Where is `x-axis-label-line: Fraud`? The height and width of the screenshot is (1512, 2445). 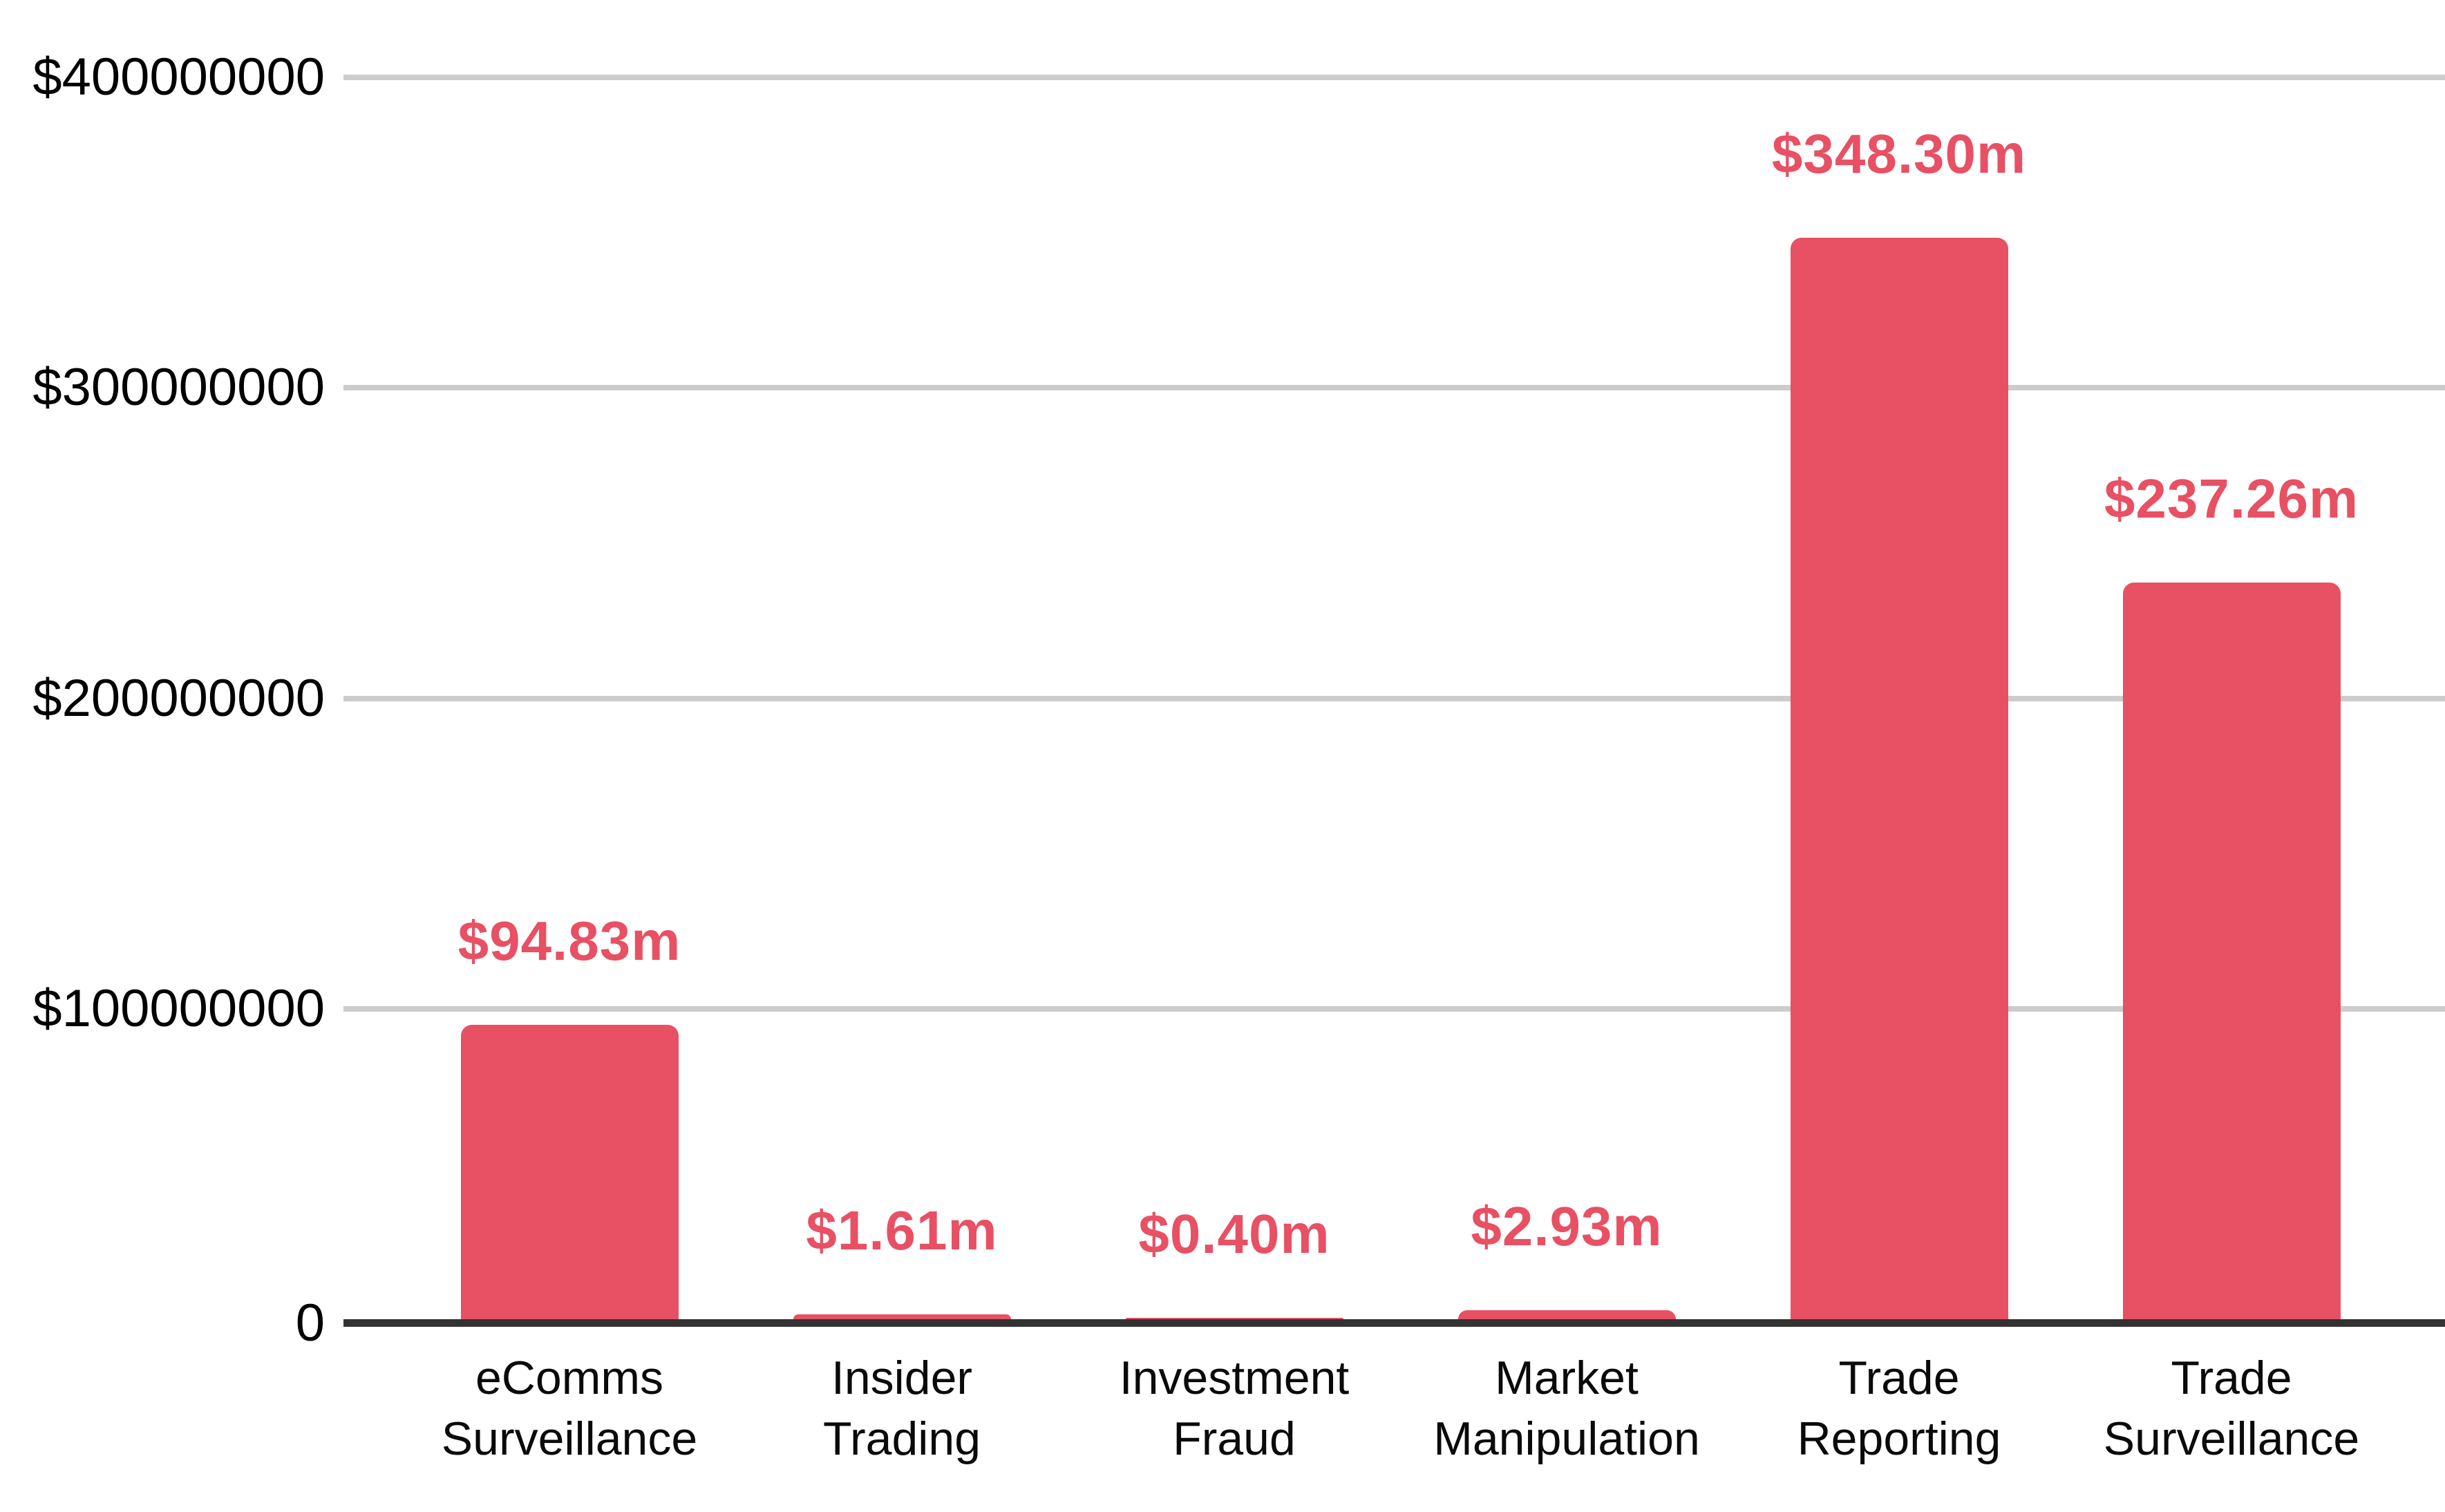 x-axis-label-line: Fraud is located at coordinates (1235, 1438).